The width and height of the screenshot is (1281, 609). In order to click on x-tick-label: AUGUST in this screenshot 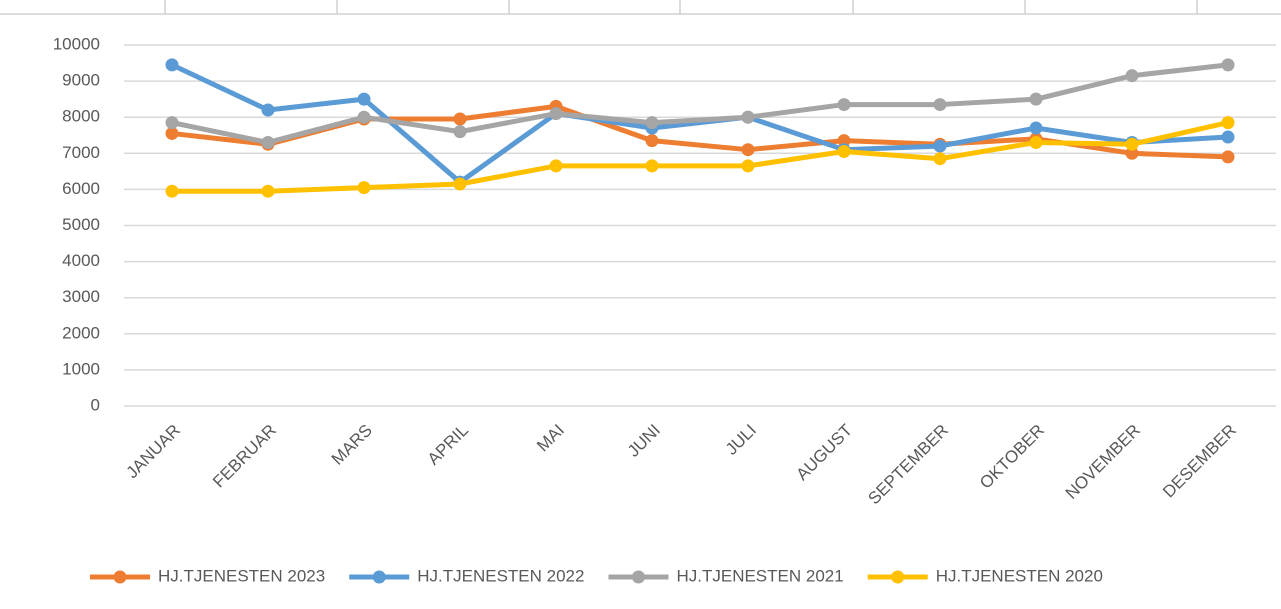, I will do `click(824, 453)`.